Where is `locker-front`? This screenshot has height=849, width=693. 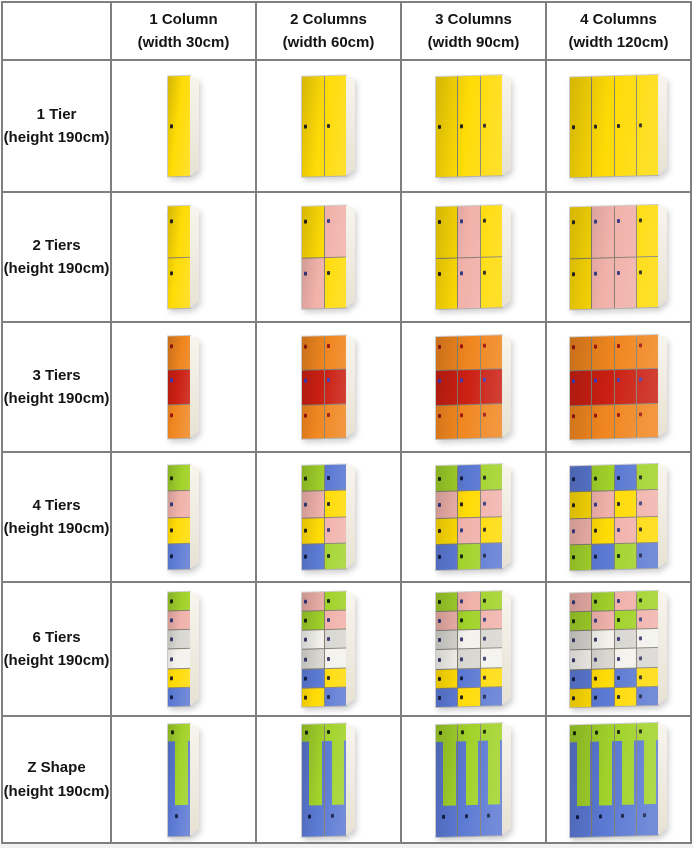
locker-front is located at coordinates (469, 779).